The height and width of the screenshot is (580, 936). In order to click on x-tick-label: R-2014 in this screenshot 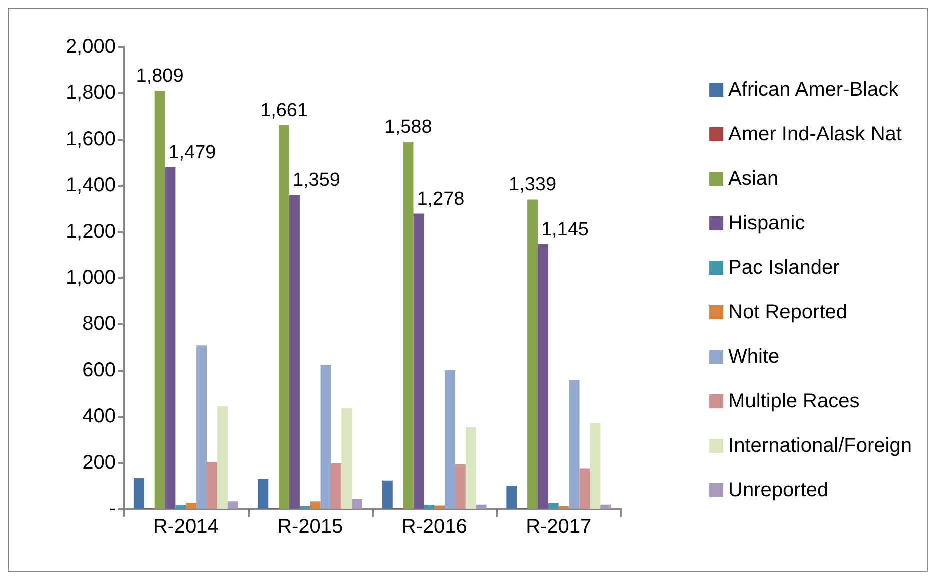, I will do `click(186, 527)`.